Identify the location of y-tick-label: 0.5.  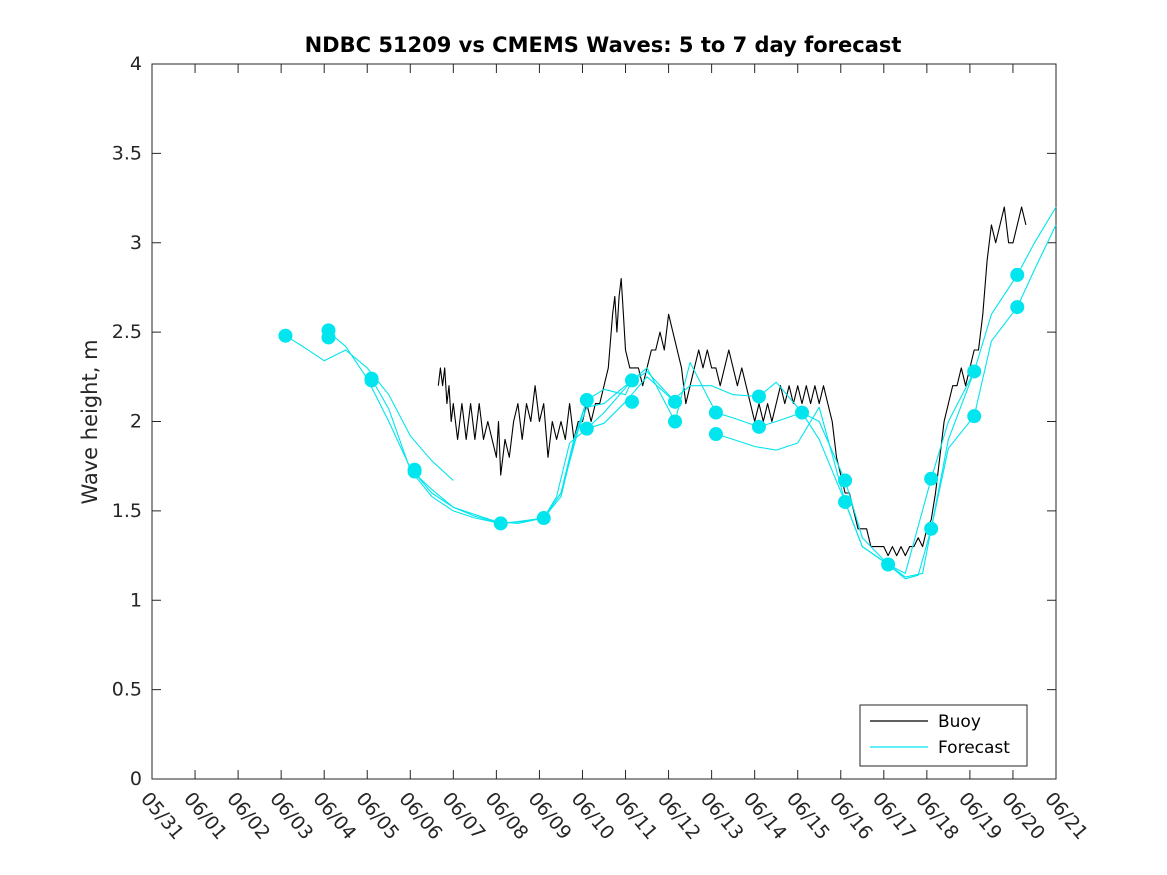
(127, 690).